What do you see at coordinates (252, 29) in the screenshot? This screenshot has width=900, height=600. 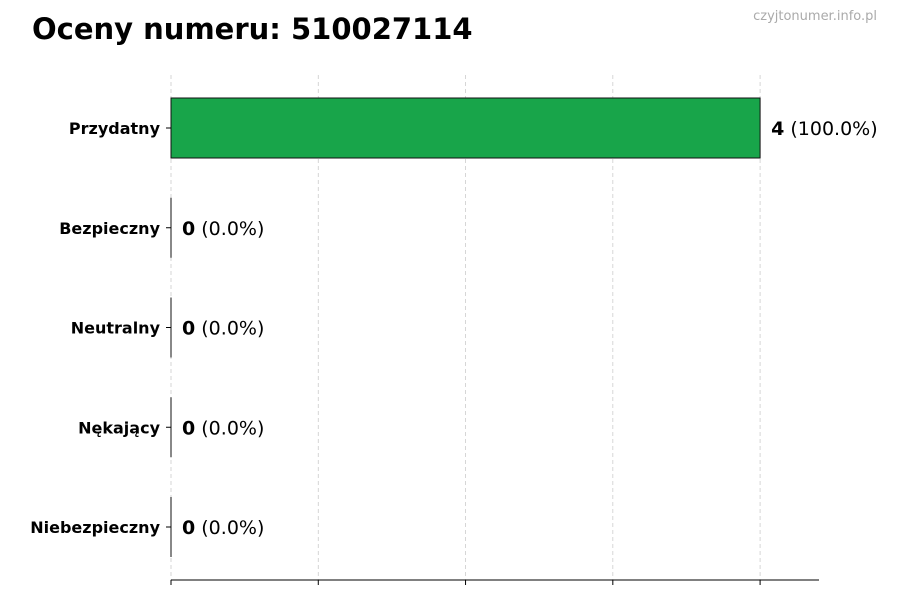 I see `chart-title: Oceny numeru: 510027114` at bounding box center [252, 29].